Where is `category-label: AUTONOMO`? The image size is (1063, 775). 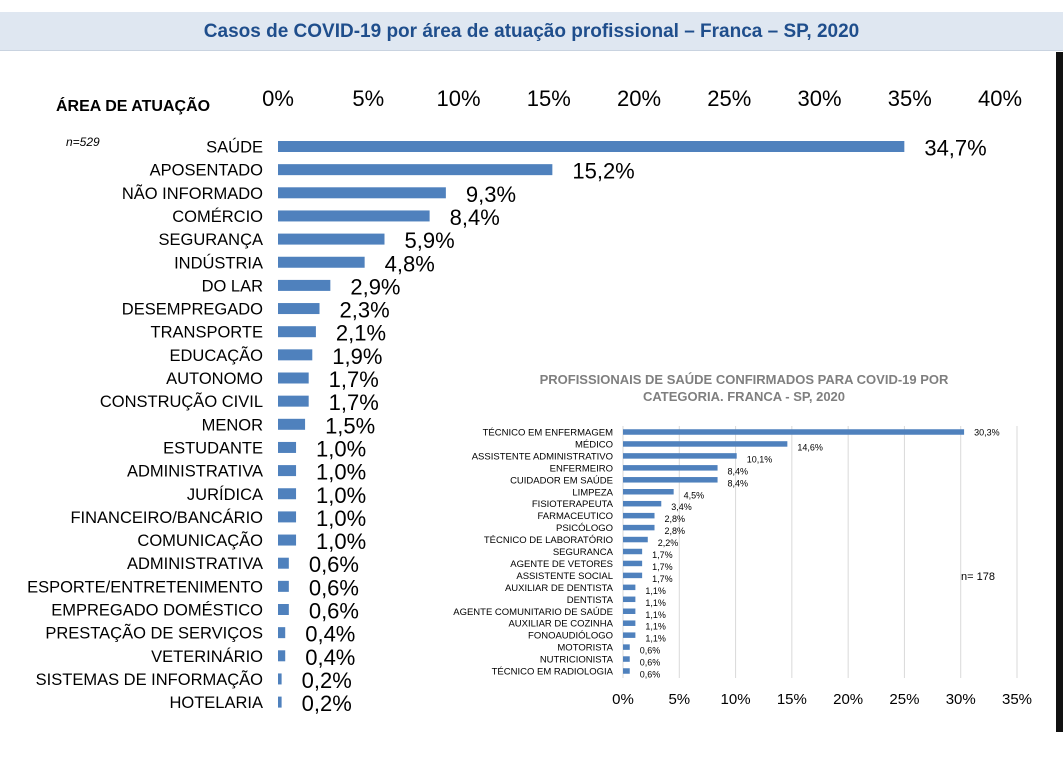 category-label: AUTONOMO is located at coordinates (214, 379).